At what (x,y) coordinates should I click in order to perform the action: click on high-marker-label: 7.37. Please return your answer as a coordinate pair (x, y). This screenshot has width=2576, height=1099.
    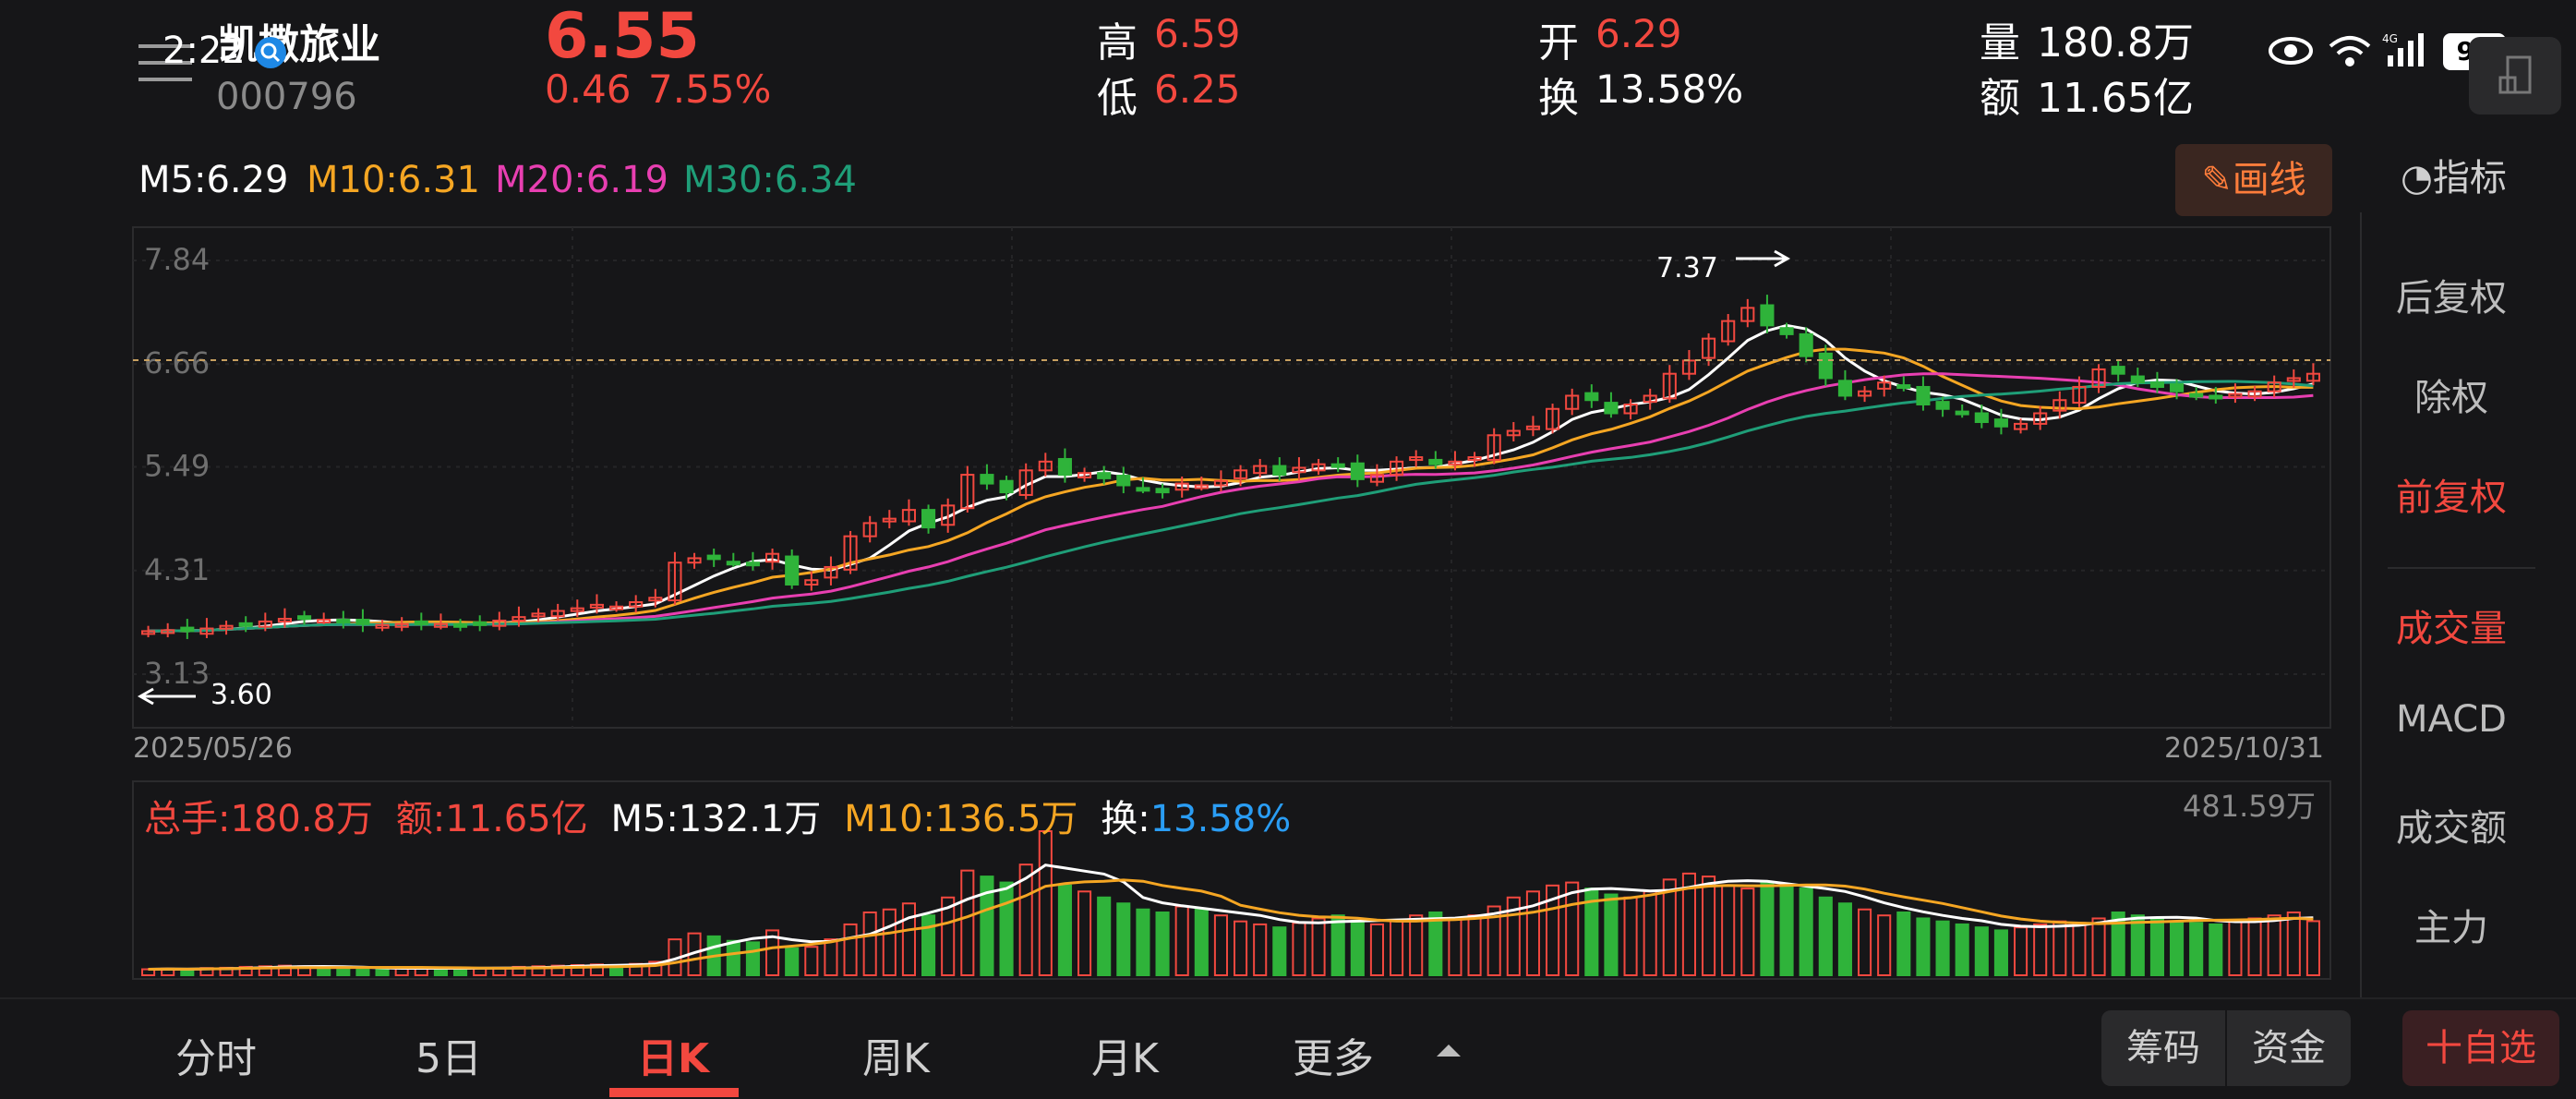
    Looking at the image, I should click on (1687, 268).